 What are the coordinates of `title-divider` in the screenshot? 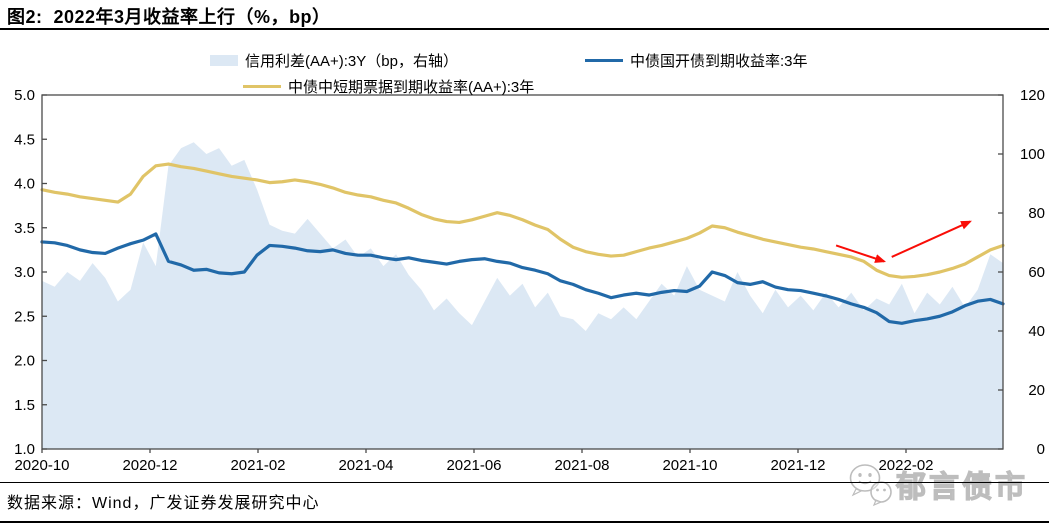 It's located at (524, 29).